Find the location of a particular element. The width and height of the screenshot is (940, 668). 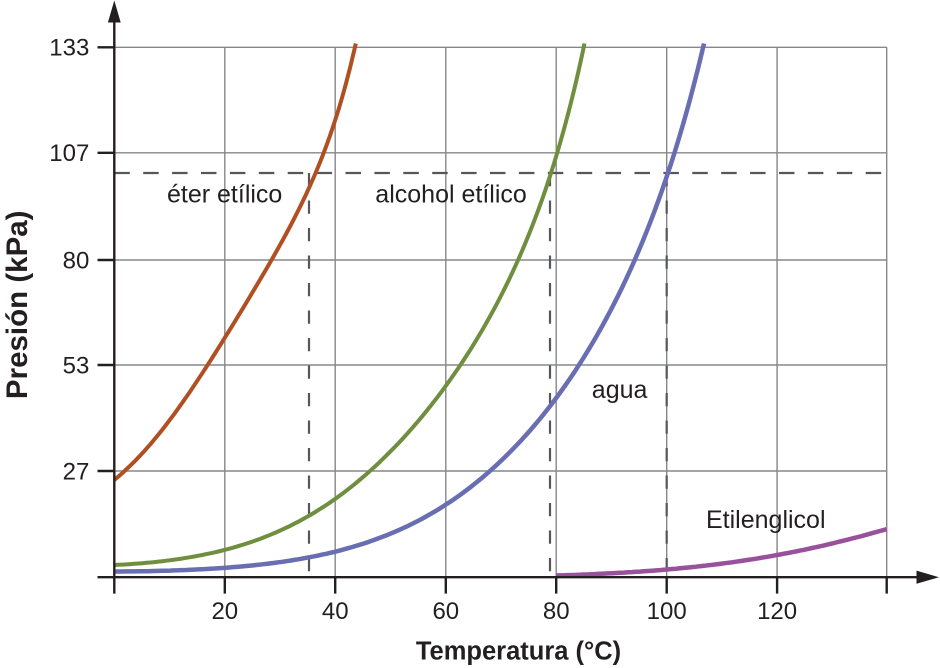

svg-text: Etilenglicol is located at coordinates (766, 520).